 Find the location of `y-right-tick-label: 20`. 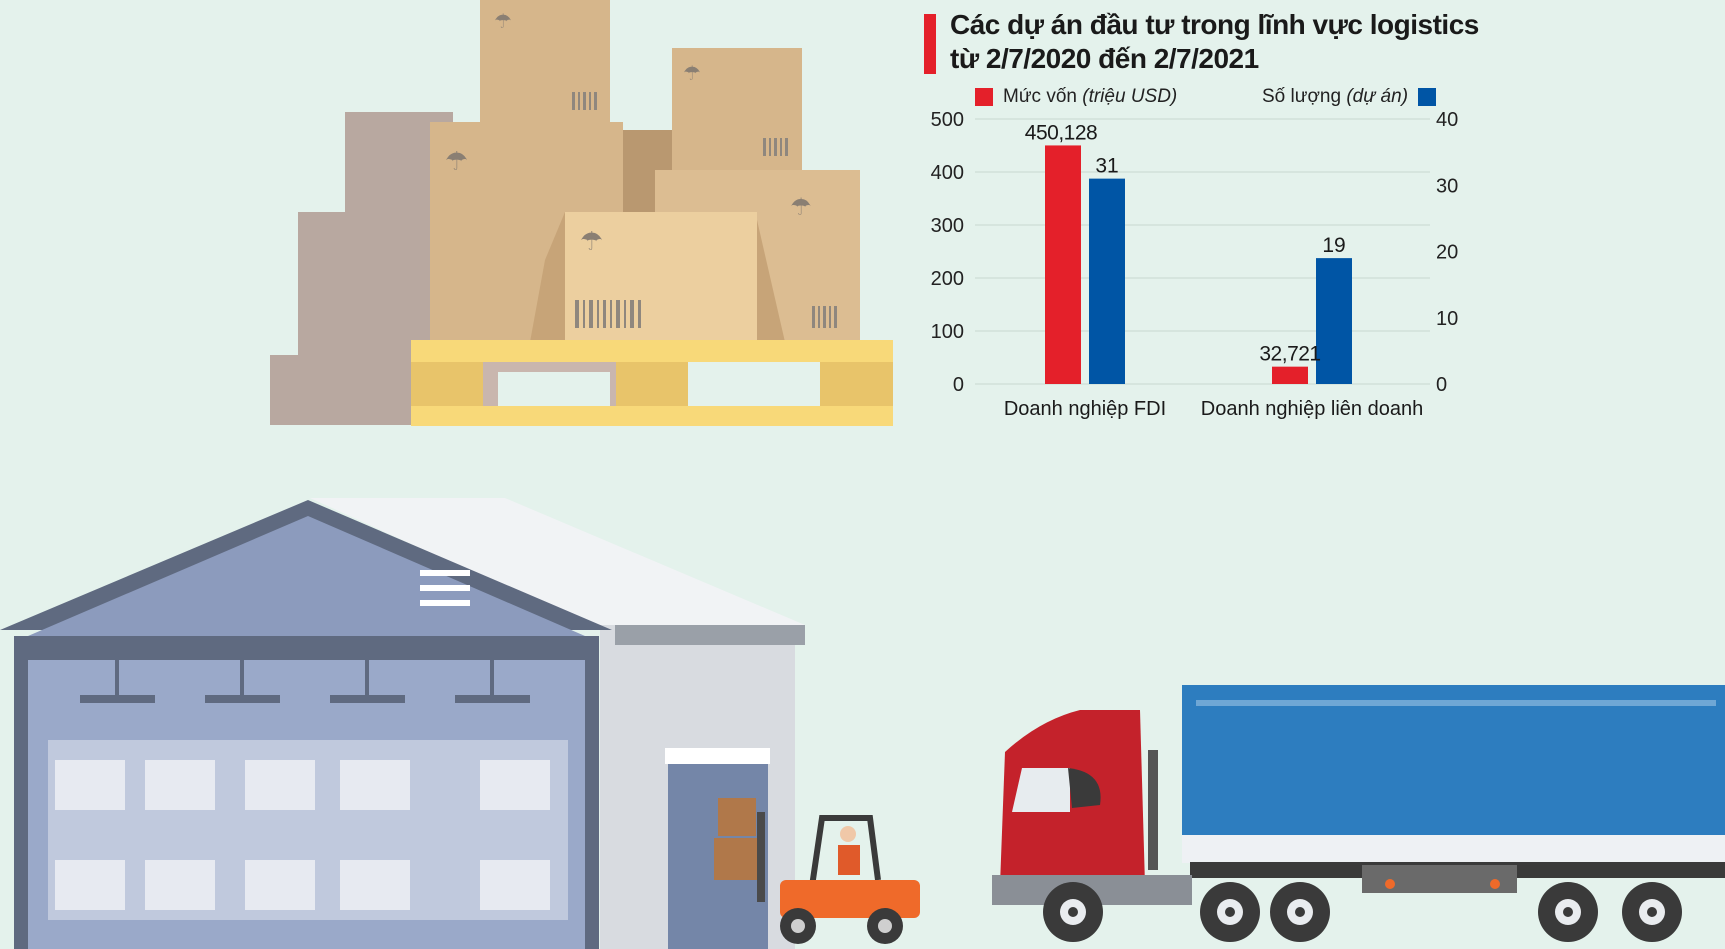

y-right-tick-label: 20 is located at coordinates (1447, 253).